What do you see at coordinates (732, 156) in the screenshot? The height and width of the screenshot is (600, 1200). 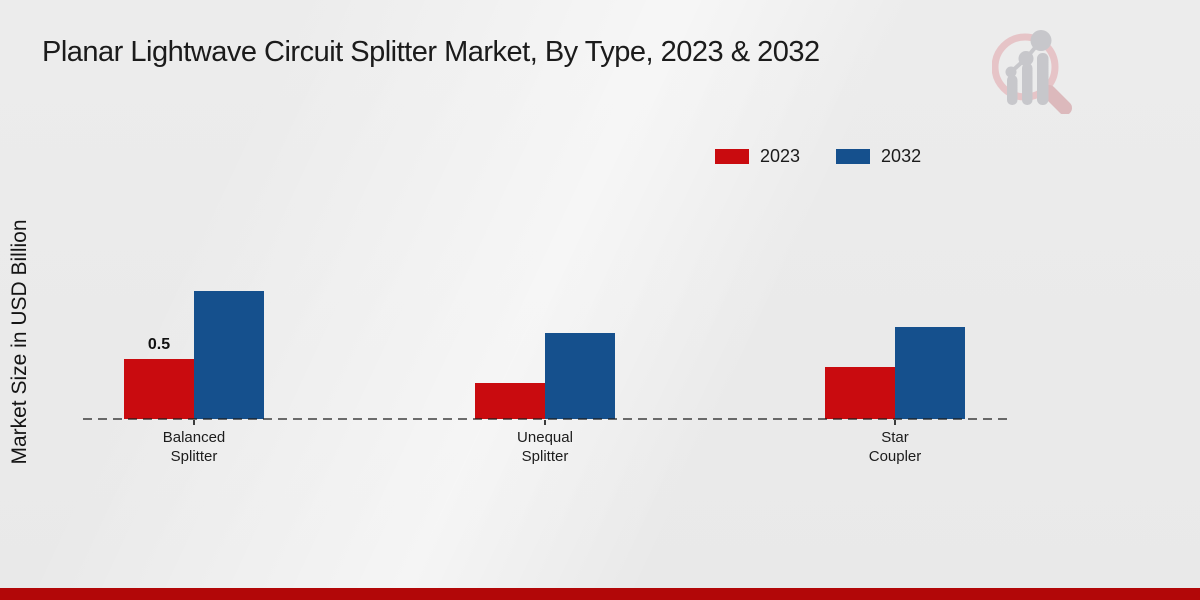 I see `legend-swatch-2023` at bounding box center [732, 156].